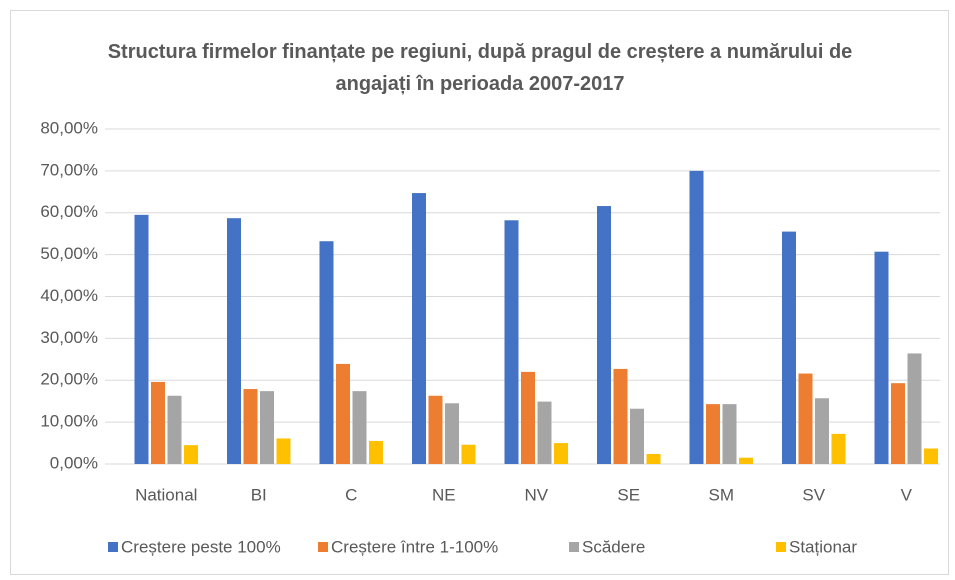 This screenshot has width=955, height=580. Describe the element at coordinates (351, 494) in the screenshot. I see `x-tick-label: C` at that location.